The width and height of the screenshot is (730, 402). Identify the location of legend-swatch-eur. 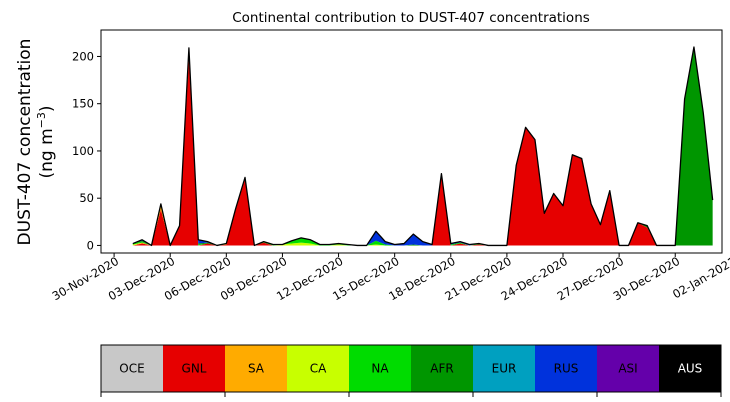
(504, 368).